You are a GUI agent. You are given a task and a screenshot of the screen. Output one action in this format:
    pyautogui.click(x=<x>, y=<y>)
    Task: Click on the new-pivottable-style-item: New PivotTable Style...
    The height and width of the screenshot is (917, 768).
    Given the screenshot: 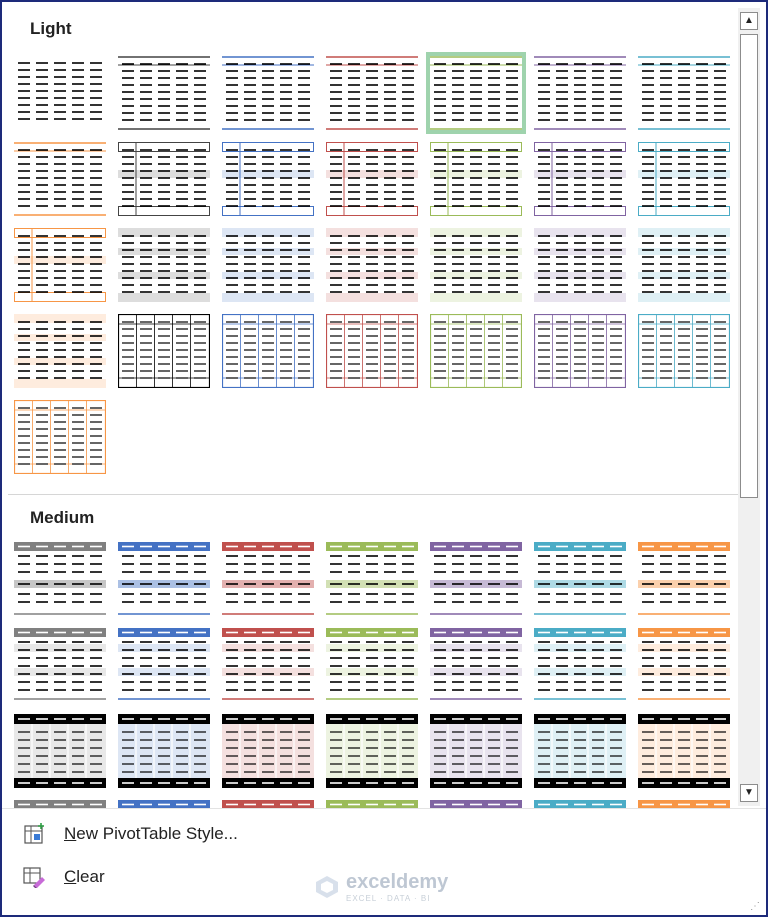 What is the action you would take?
    pyautogui.click(x=270, y=834)
    